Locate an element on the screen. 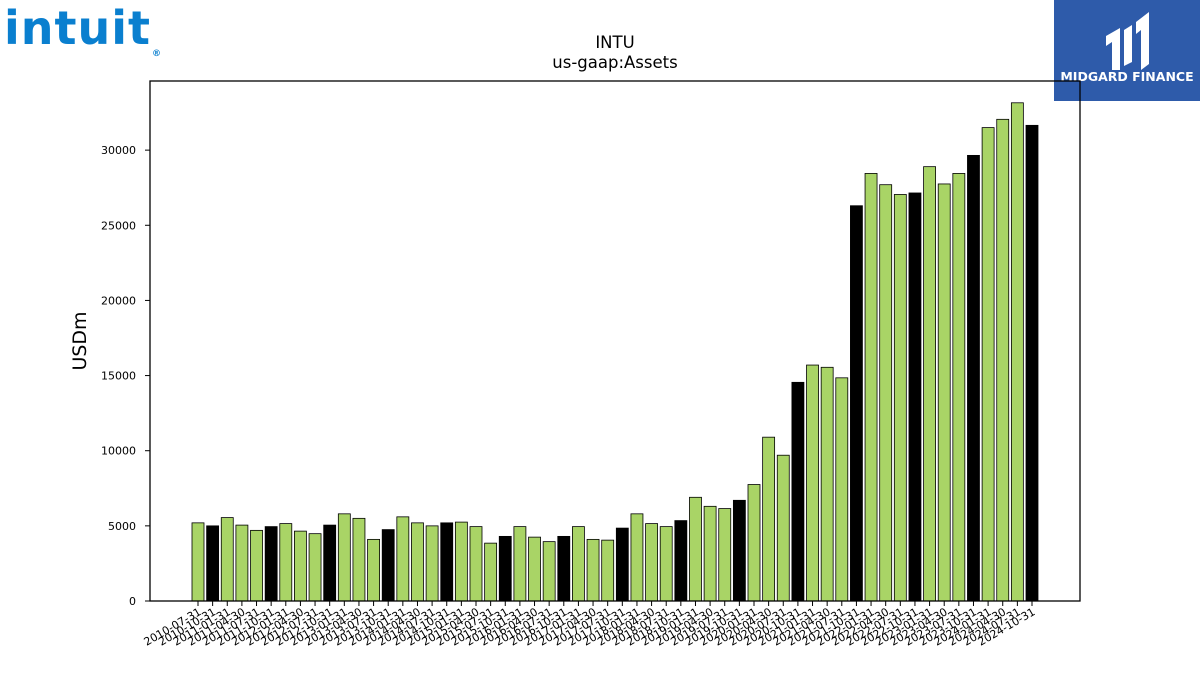  y-tick-label: 5000 is located at coordinates (122, 526).